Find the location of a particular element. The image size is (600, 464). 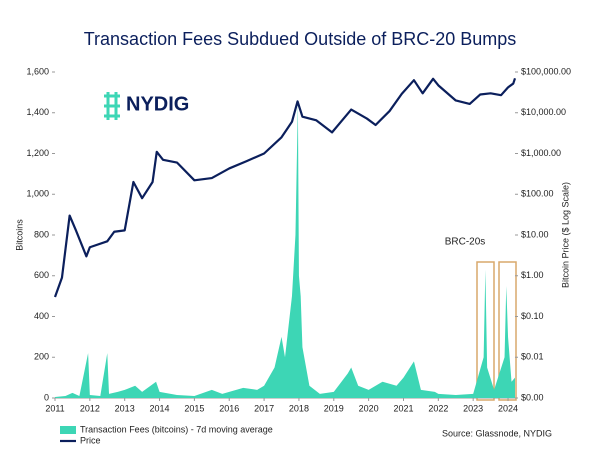

x-tick-label: 2016 is located at coordinates (229, 408).